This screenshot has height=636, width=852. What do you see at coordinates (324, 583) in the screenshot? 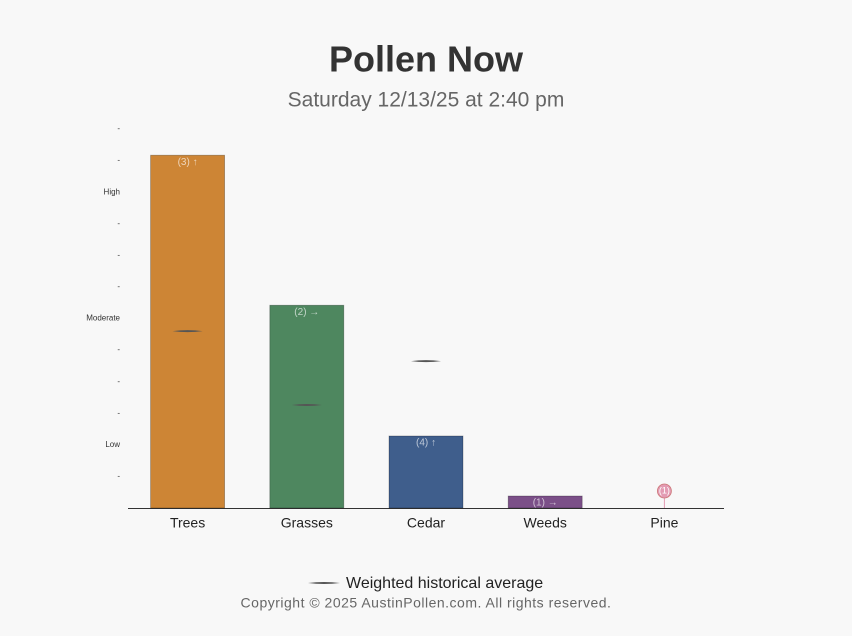
I see `legend-symbol` at bounding box center [324, 583].